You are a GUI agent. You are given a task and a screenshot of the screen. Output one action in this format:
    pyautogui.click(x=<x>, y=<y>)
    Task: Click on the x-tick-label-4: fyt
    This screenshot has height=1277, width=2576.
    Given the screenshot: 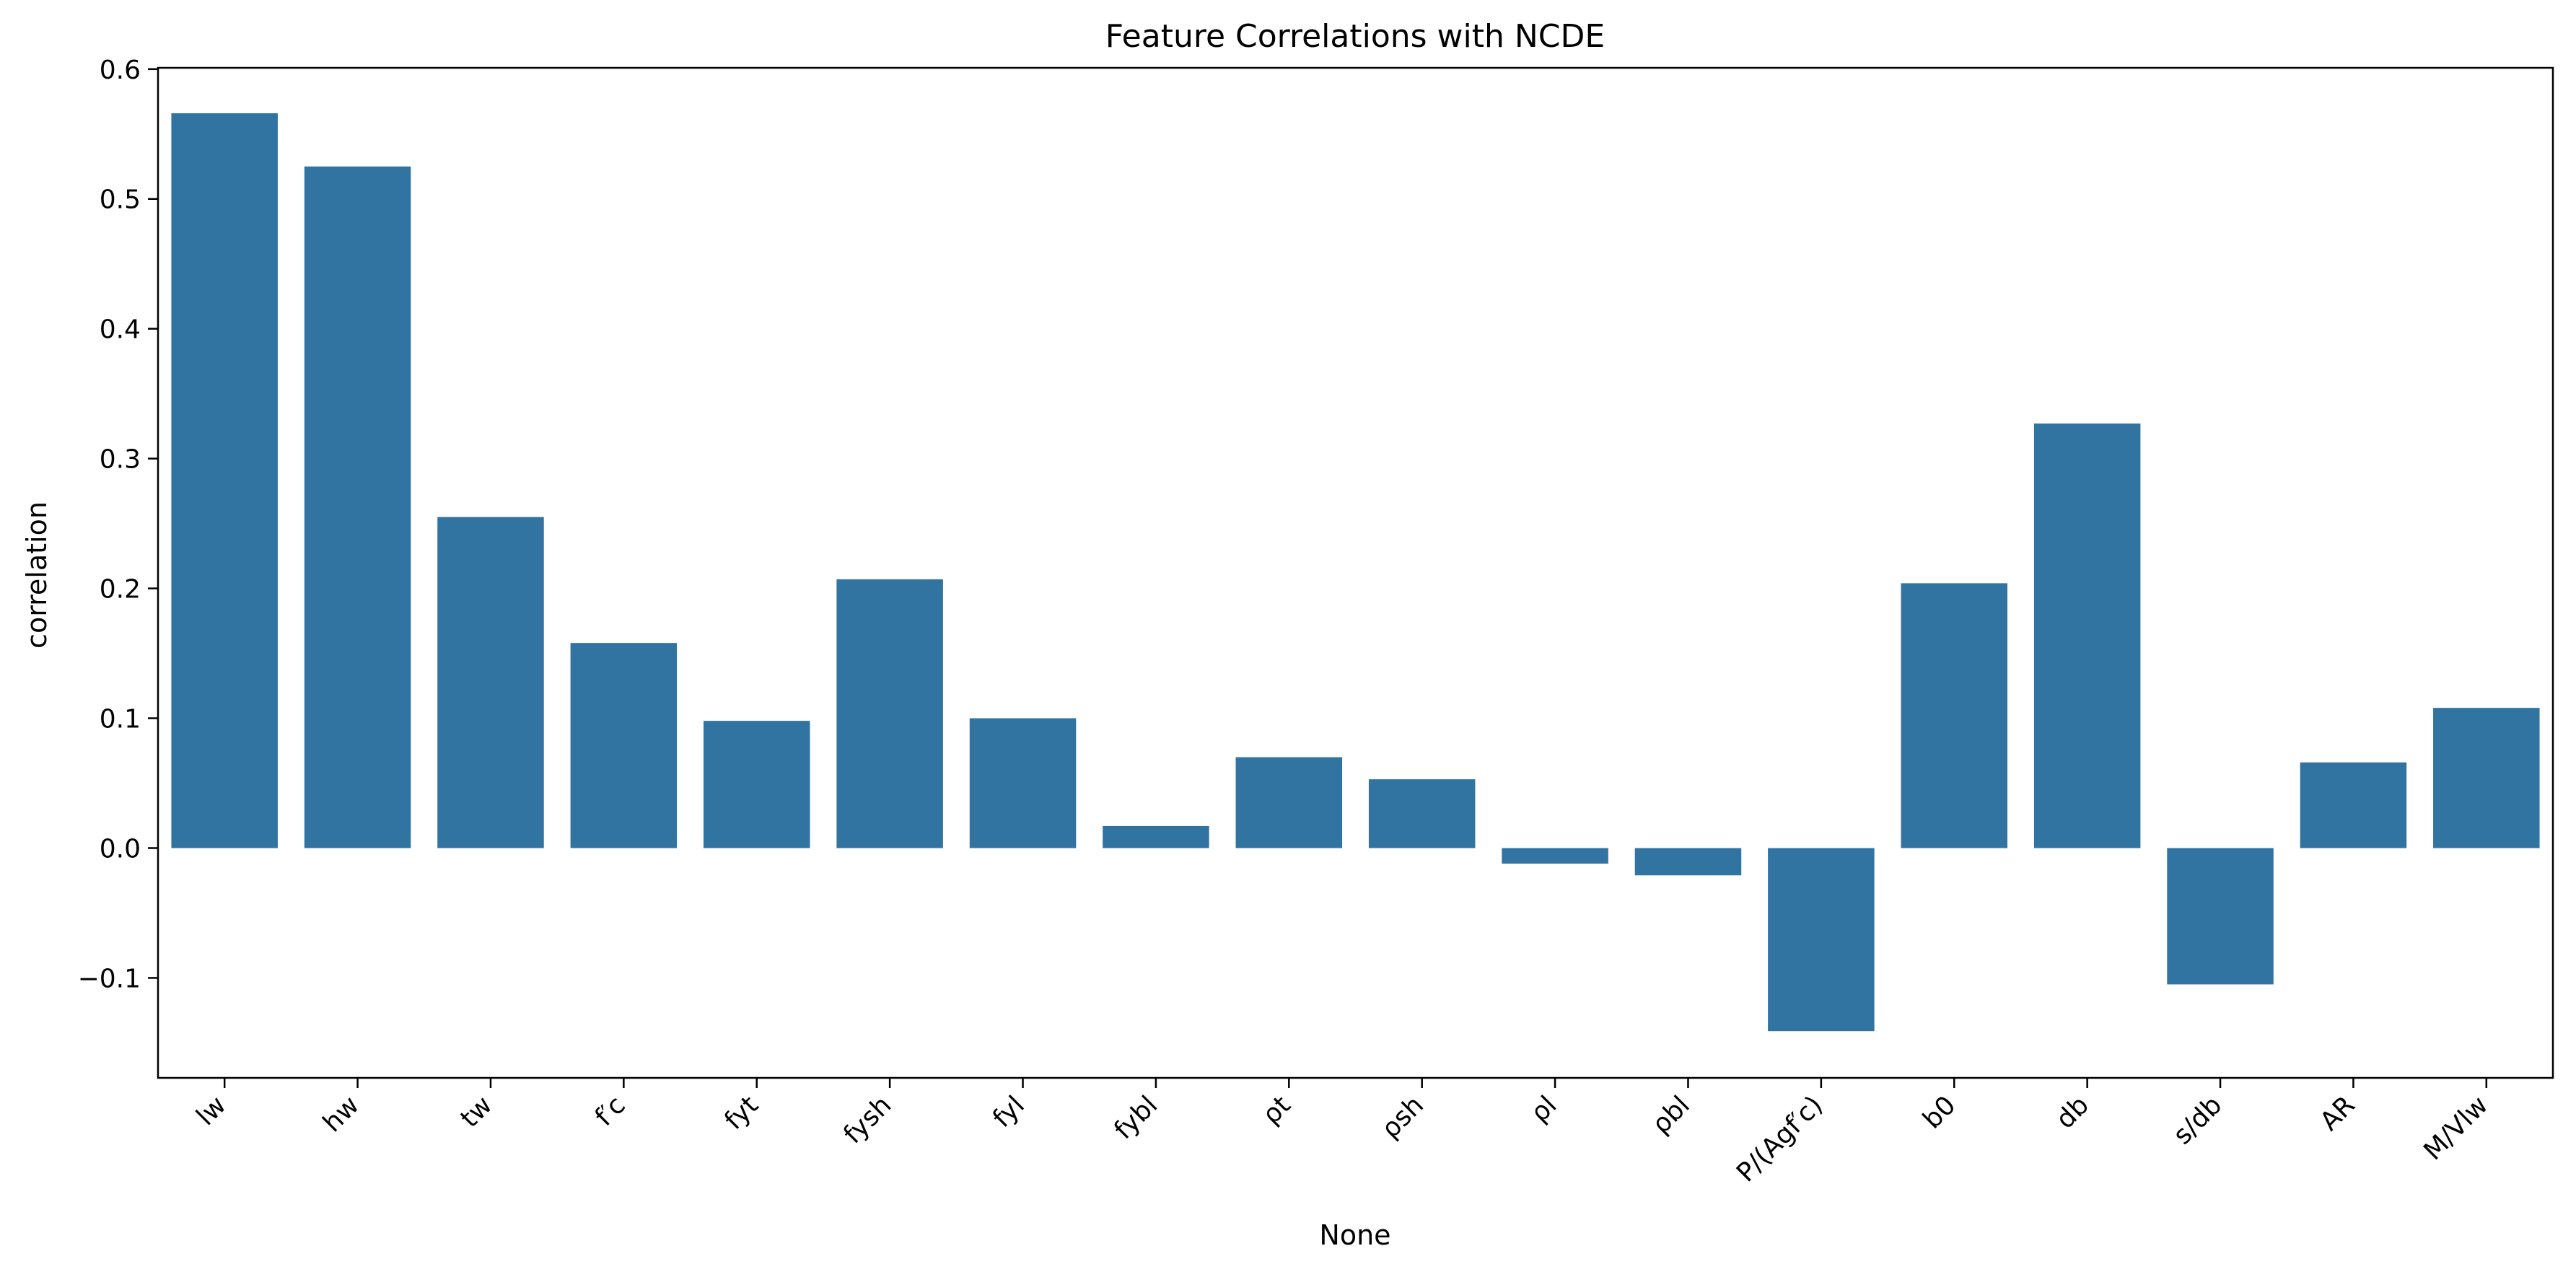 What is the action you would take?
    pyautogui.click(x=742, y=1113)
    